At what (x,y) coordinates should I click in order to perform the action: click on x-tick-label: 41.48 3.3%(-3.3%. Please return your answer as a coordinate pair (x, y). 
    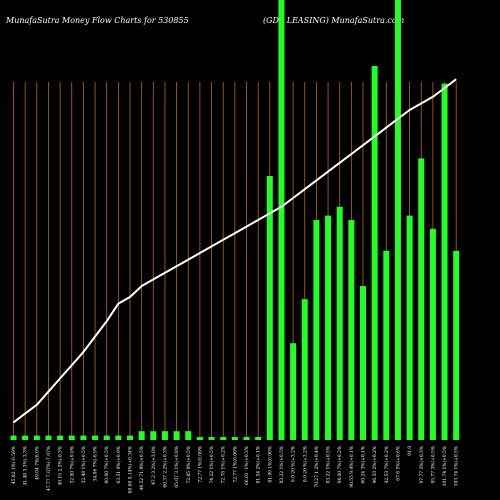
    Looking at the image, I should click on (26, 465).